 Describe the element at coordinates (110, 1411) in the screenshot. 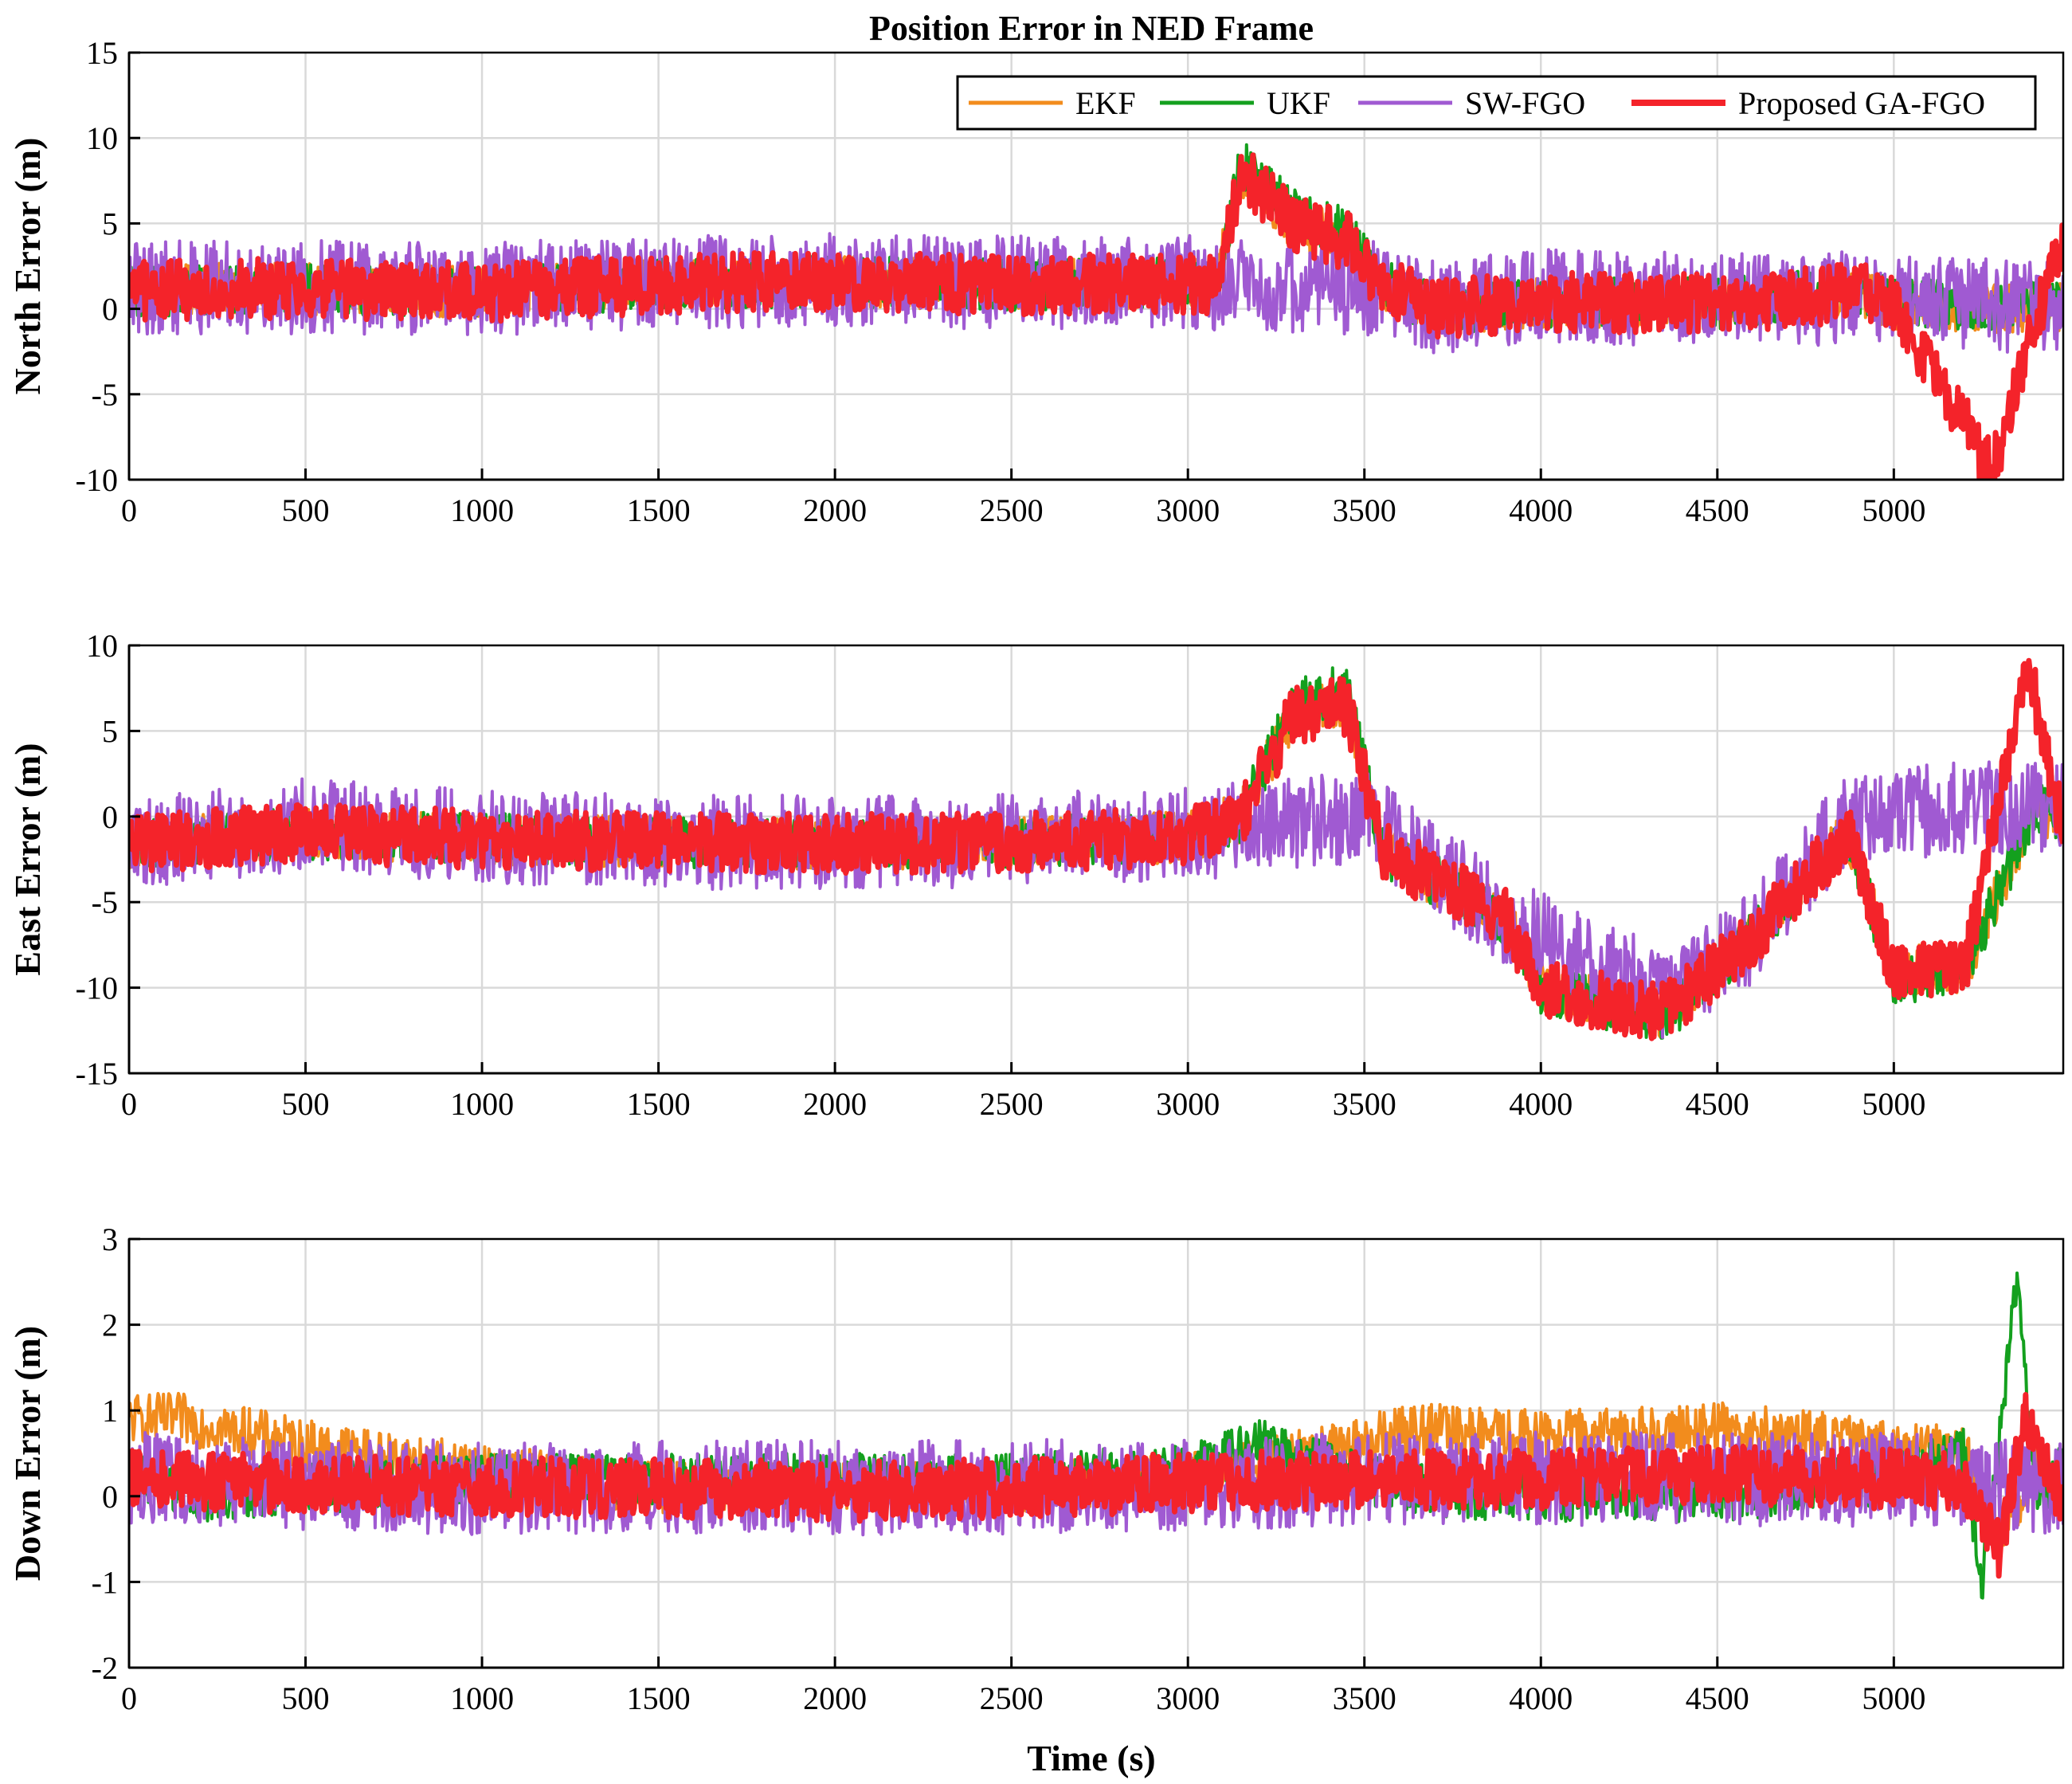

I see `y-tick-label: 1` at that location.